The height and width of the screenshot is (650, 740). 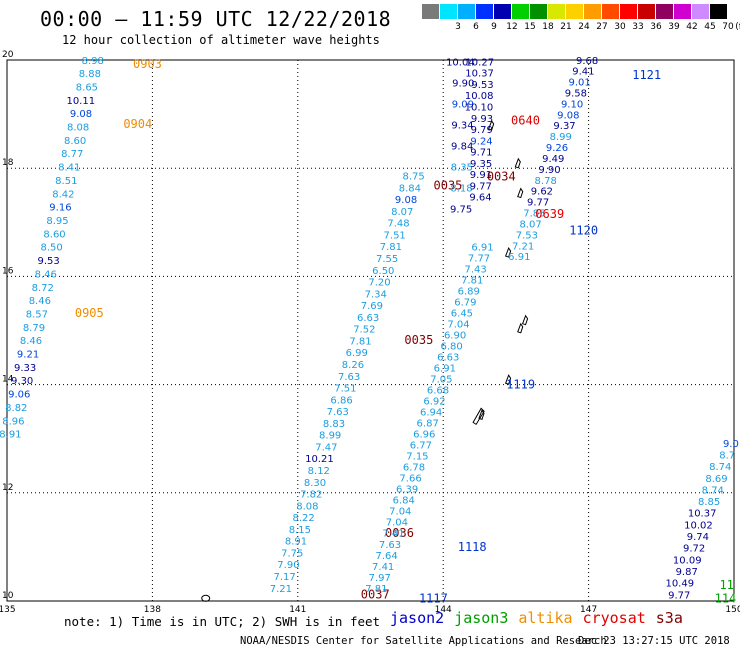 I want to click on swh-value: 8.77, so click(x=72, y=154).